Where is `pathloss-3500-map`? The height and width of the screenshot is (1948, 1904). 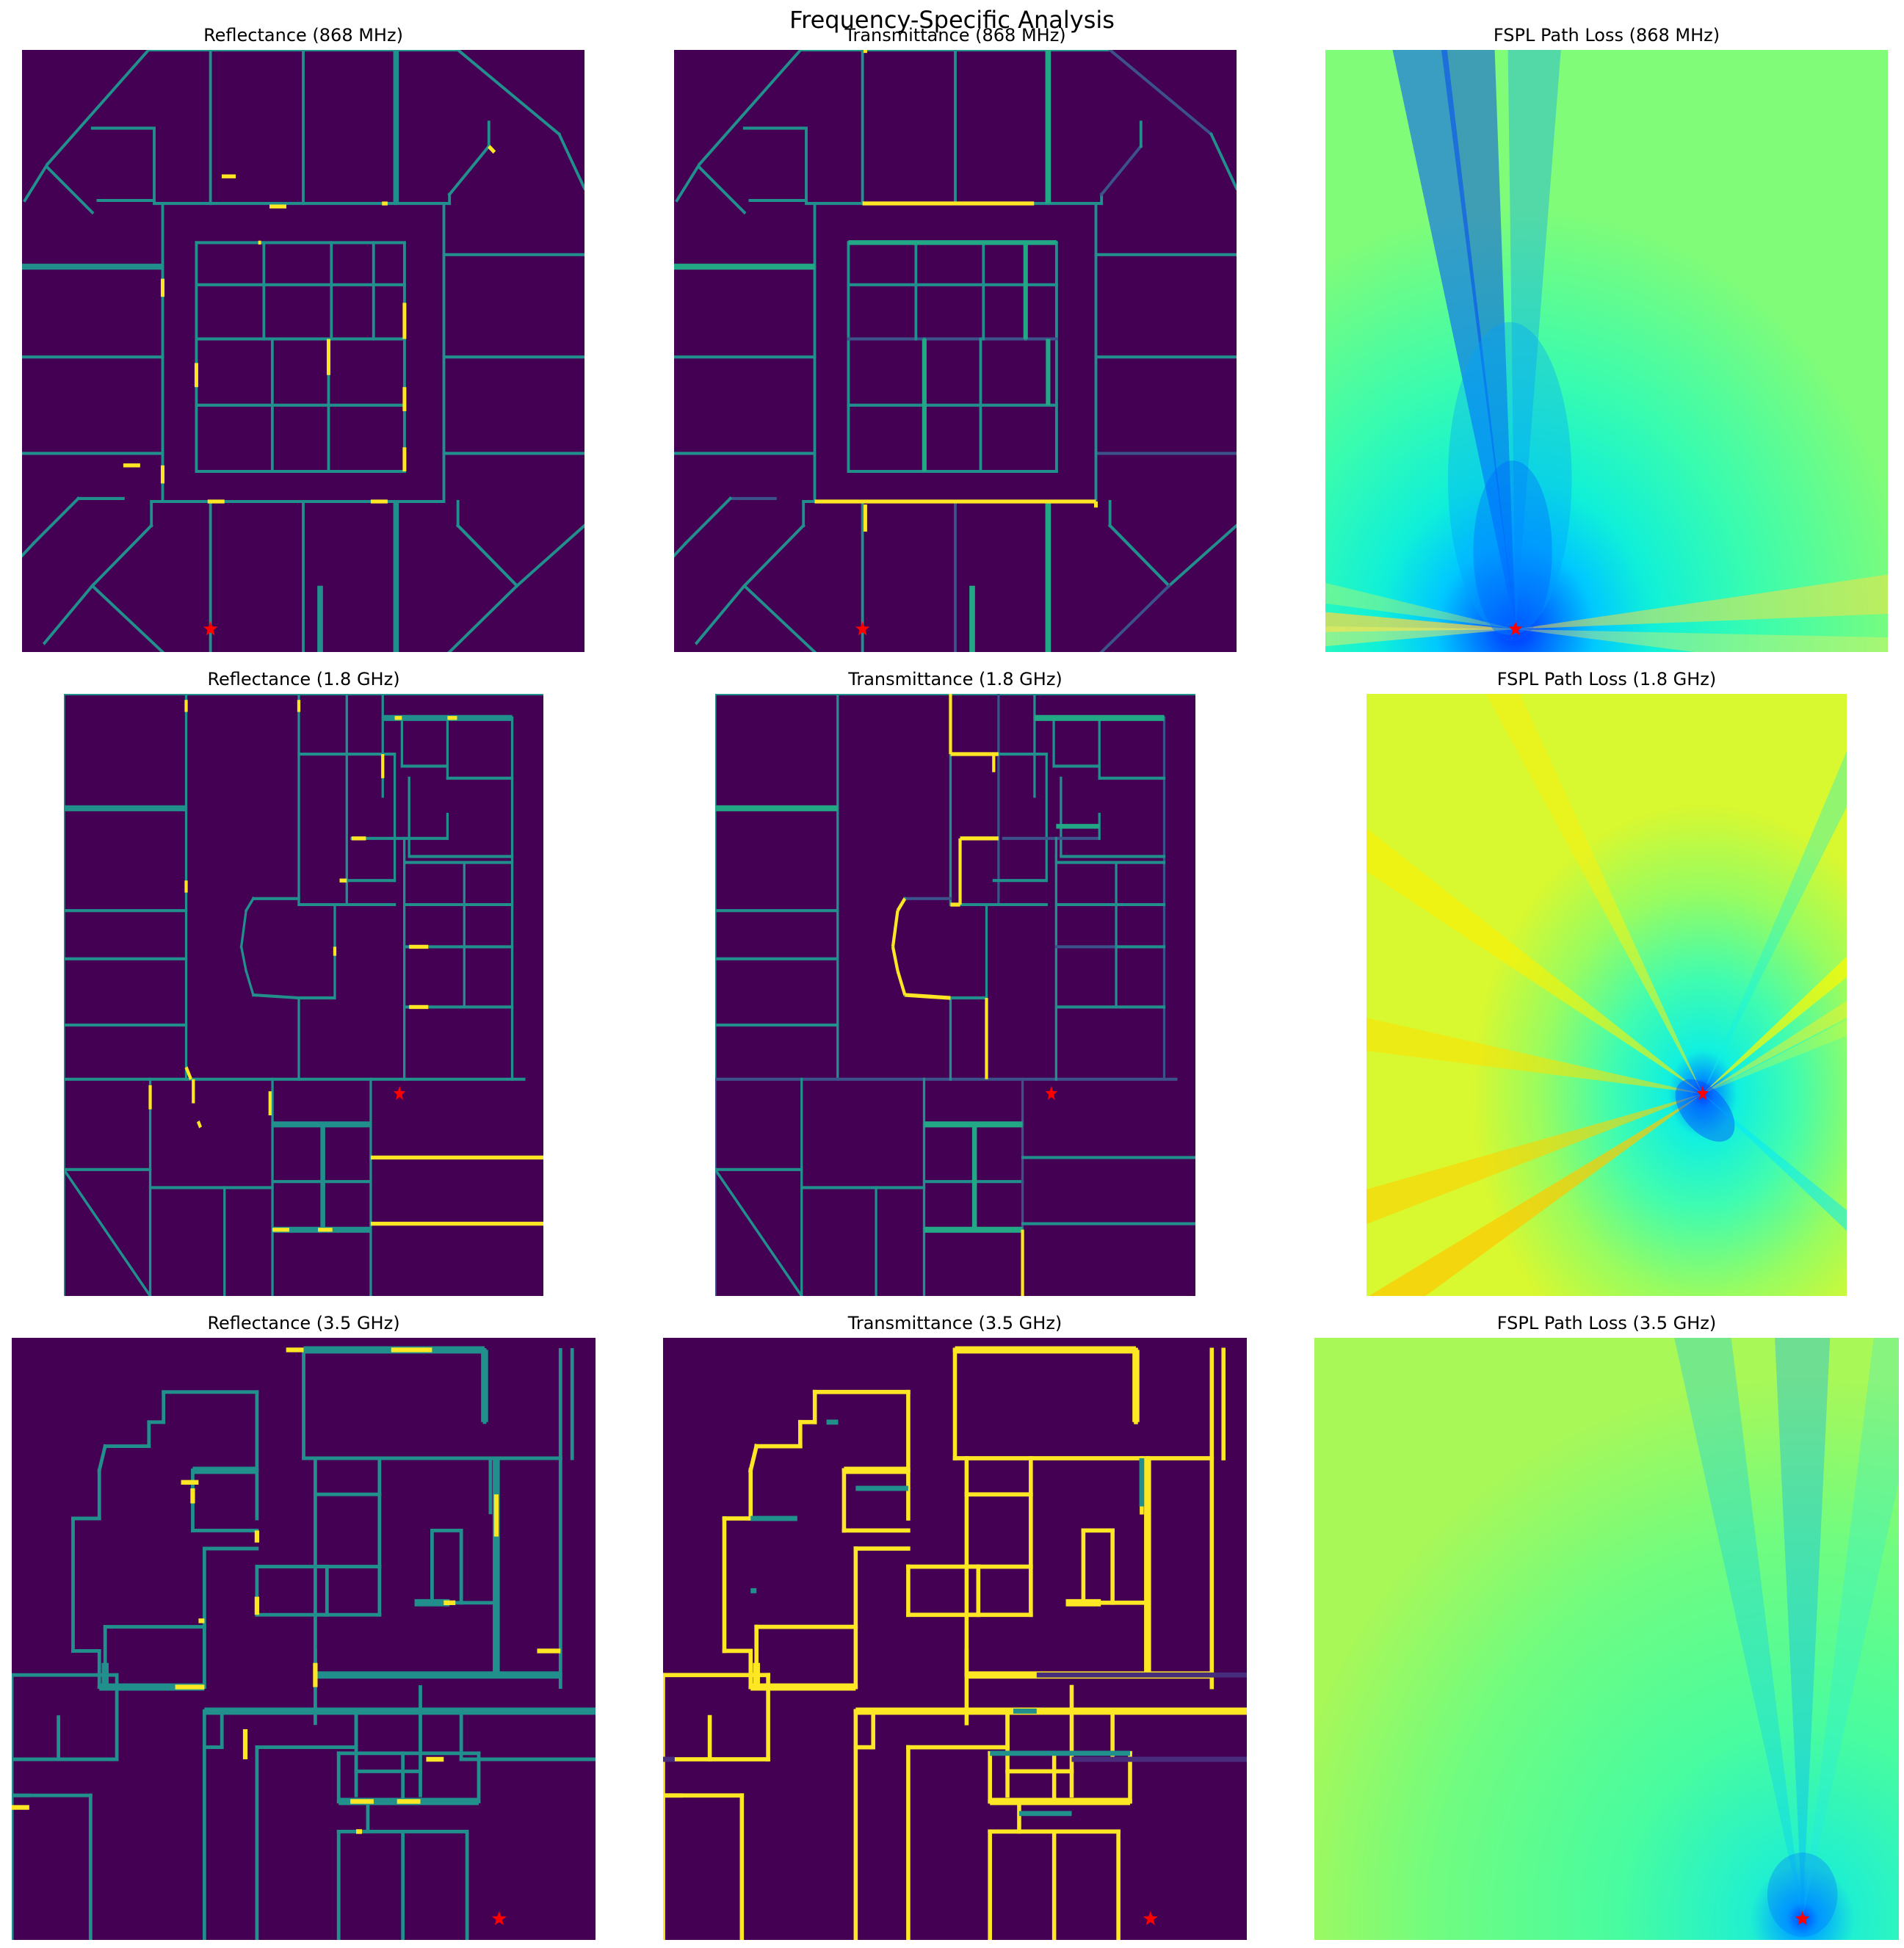 pathloss-3500-map is located at coordinates (1606, 1639).